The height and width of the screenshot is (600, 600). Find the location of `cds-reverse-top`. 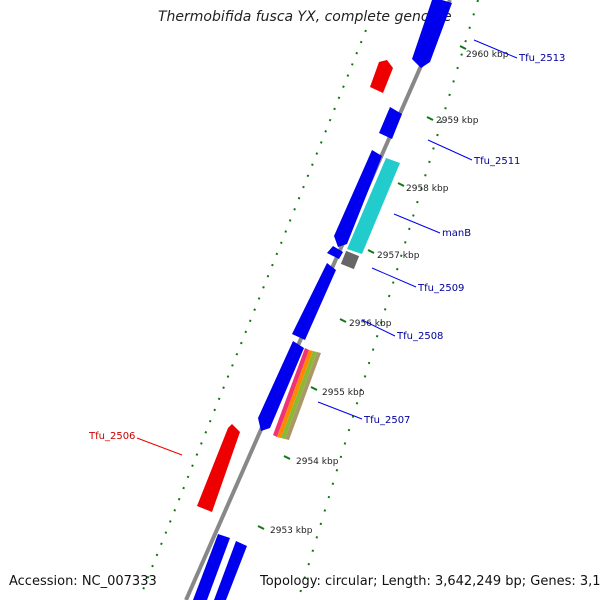

cds-reverse-top is located at coordinates (381, 76).